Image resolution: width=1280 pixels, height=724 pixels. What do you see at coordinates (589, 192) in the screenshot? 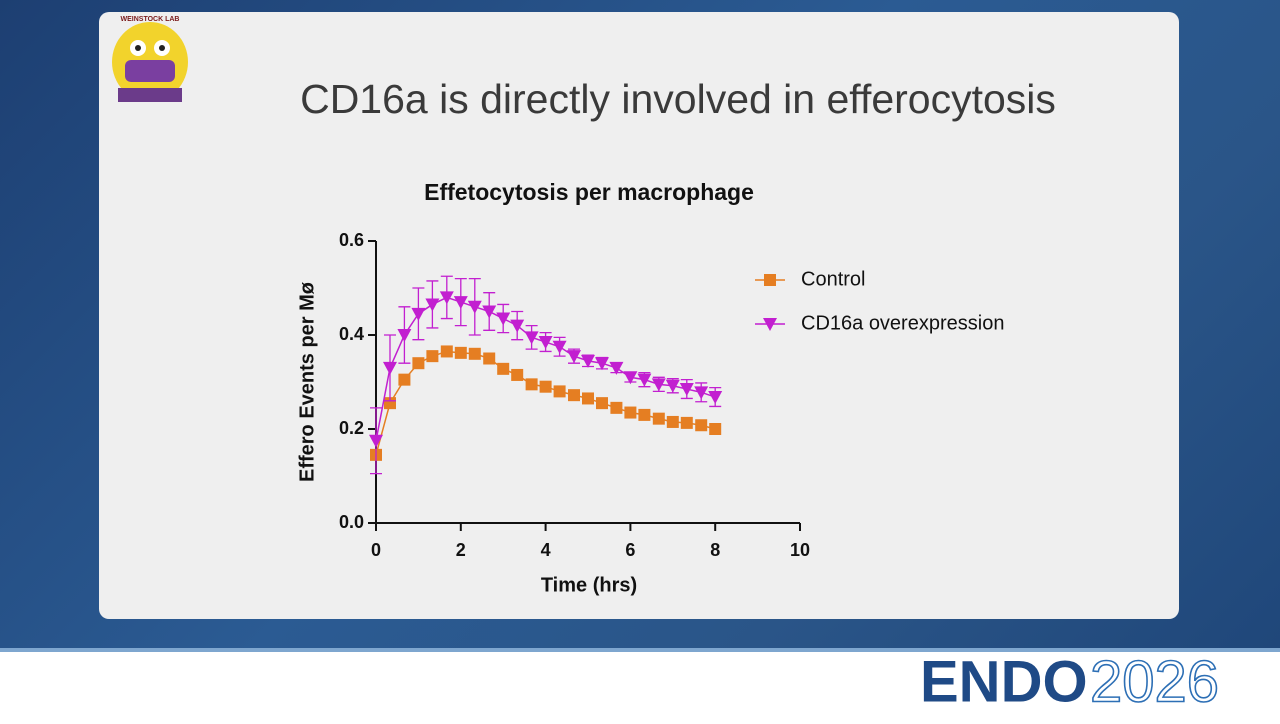
I see `chart-title: Effetocytosis per macrophage` at bounding box center [589, 192].